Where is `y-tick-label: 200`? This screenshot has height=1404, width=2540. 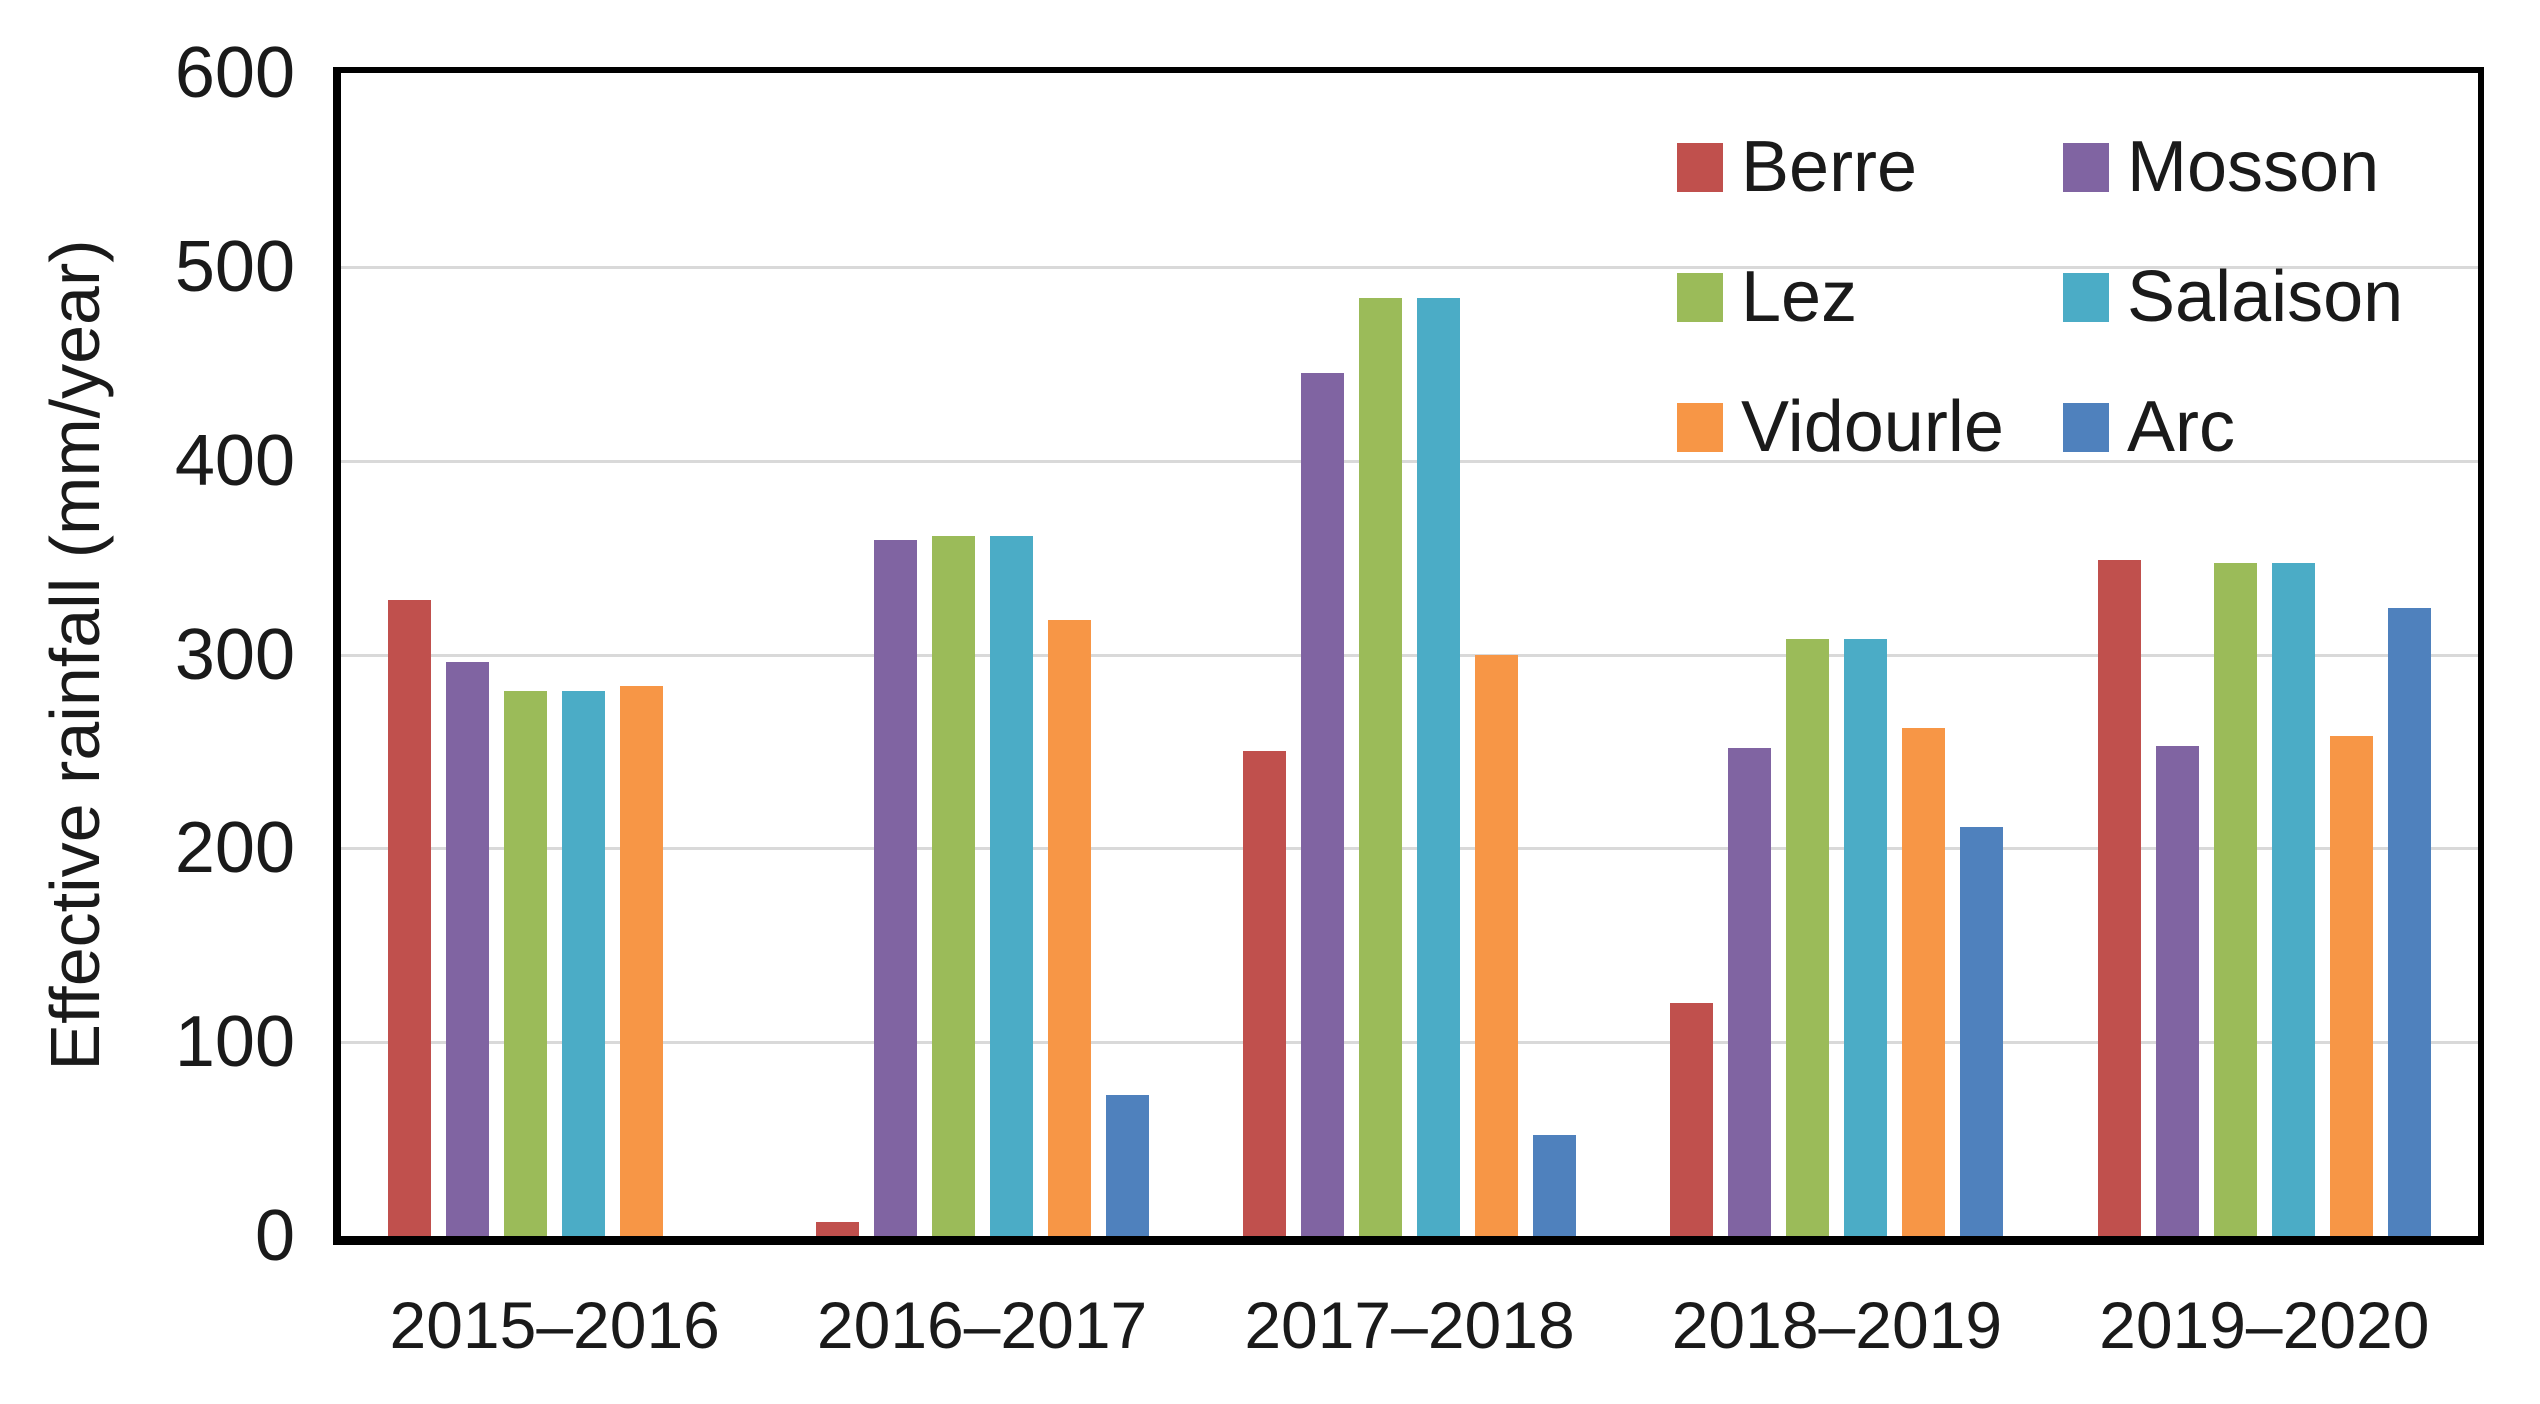 y-tick-label: 200 is located at coordinates (234, 848).